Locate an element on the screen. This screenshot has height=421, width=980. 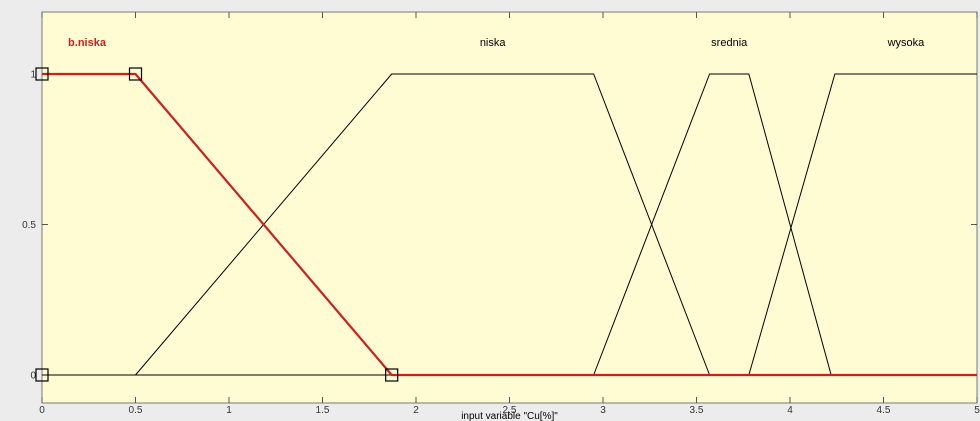
mf-label: wysoka is located at coordinates (906, 43).